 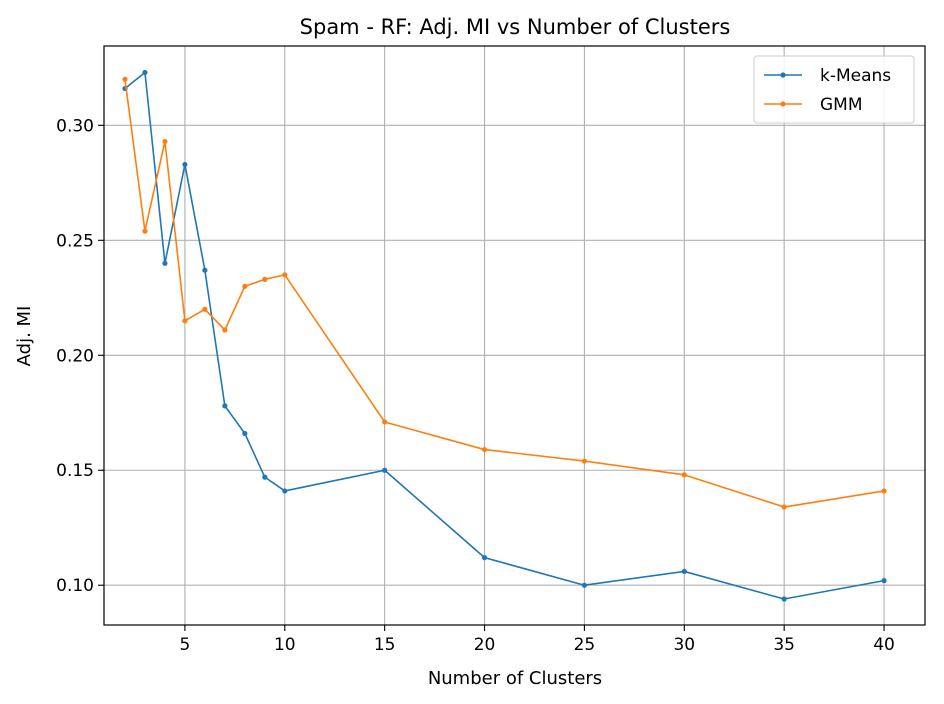 I want to click on x-tick-label: 25, so click(x=585, y=645).